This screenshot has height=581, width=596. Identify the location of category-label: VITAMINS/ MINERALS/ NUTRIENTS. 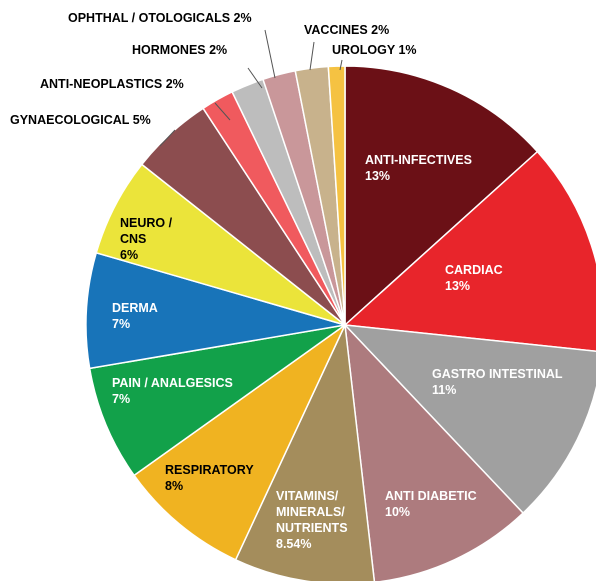
(312, 512).